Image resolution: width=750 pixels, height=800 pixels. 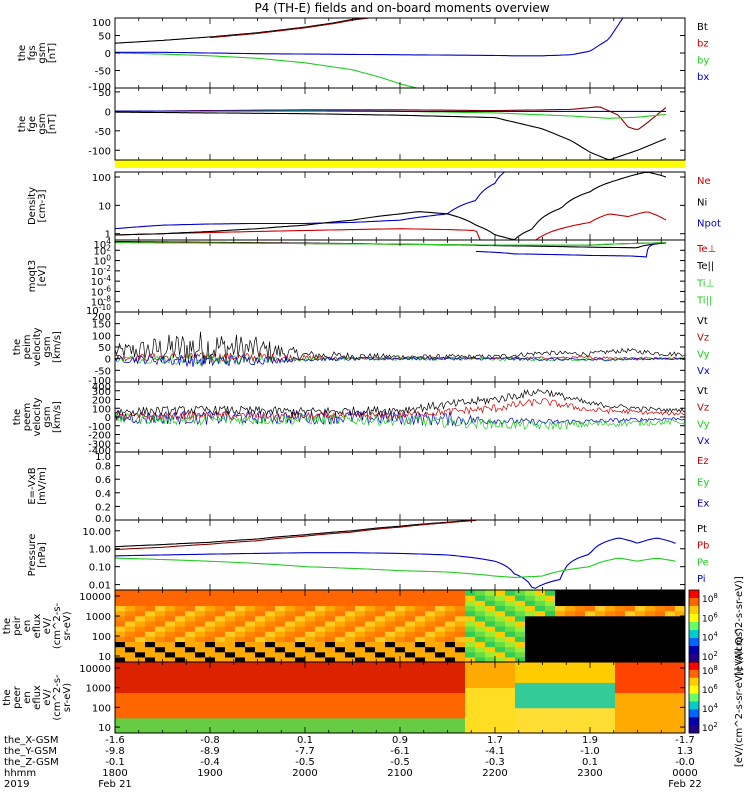 I want to click on legend-entry: Te⊥, so click(x=706, y=249).